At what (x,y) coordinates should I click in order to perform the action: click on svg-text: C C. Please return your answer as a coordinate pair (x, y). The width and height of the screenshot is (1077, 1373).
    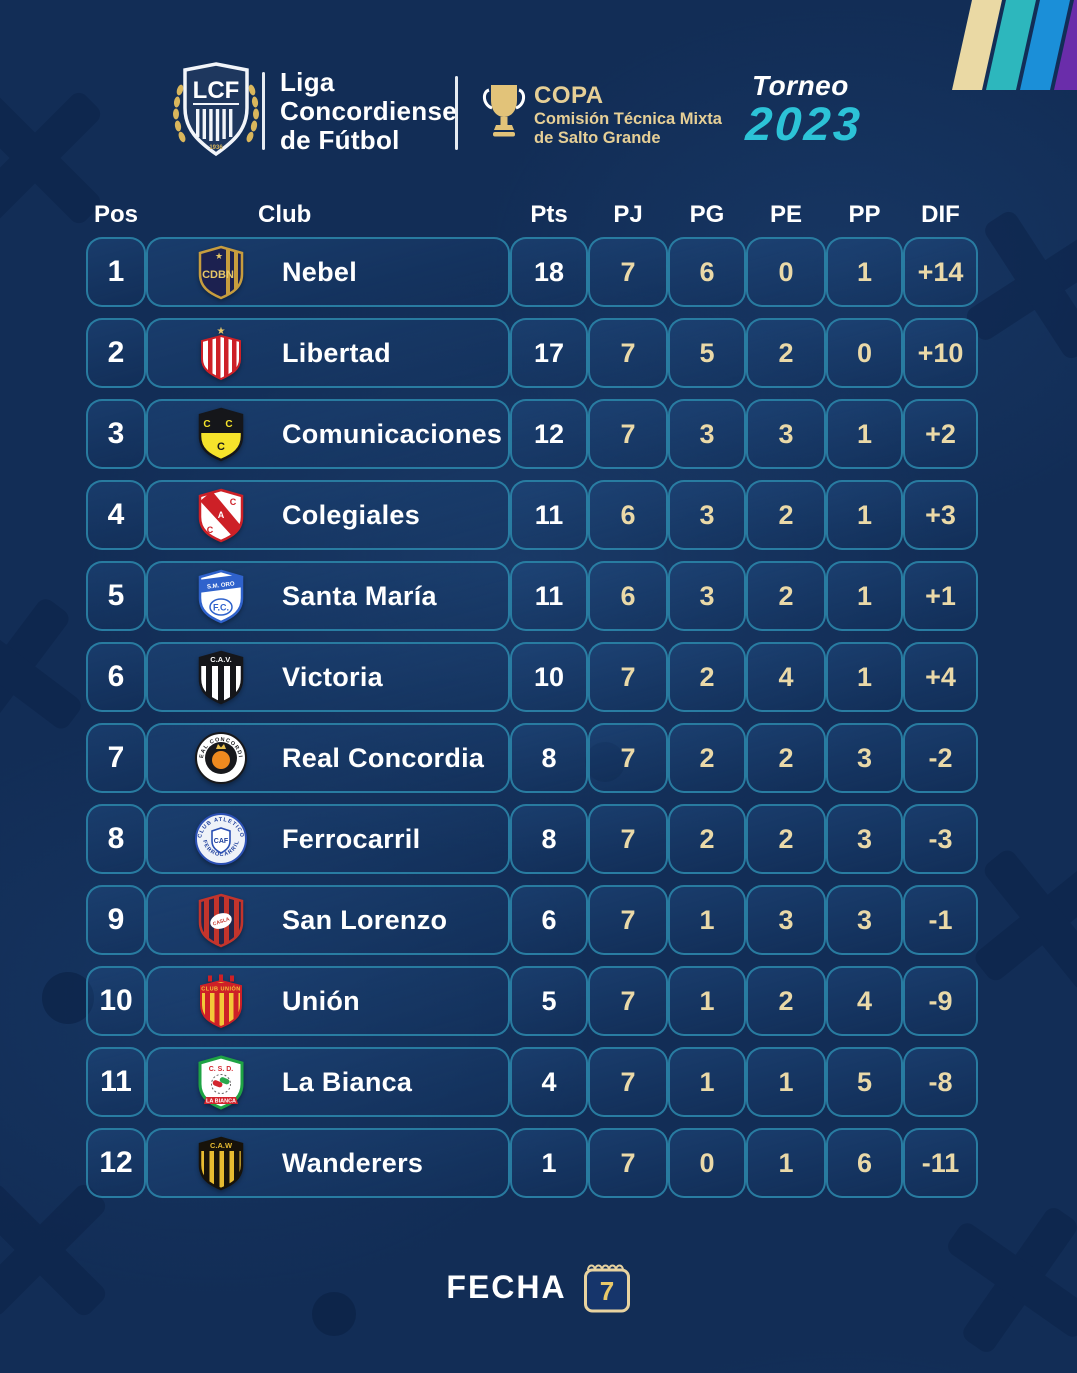
    Looking at the image, I should click on (220, 424).